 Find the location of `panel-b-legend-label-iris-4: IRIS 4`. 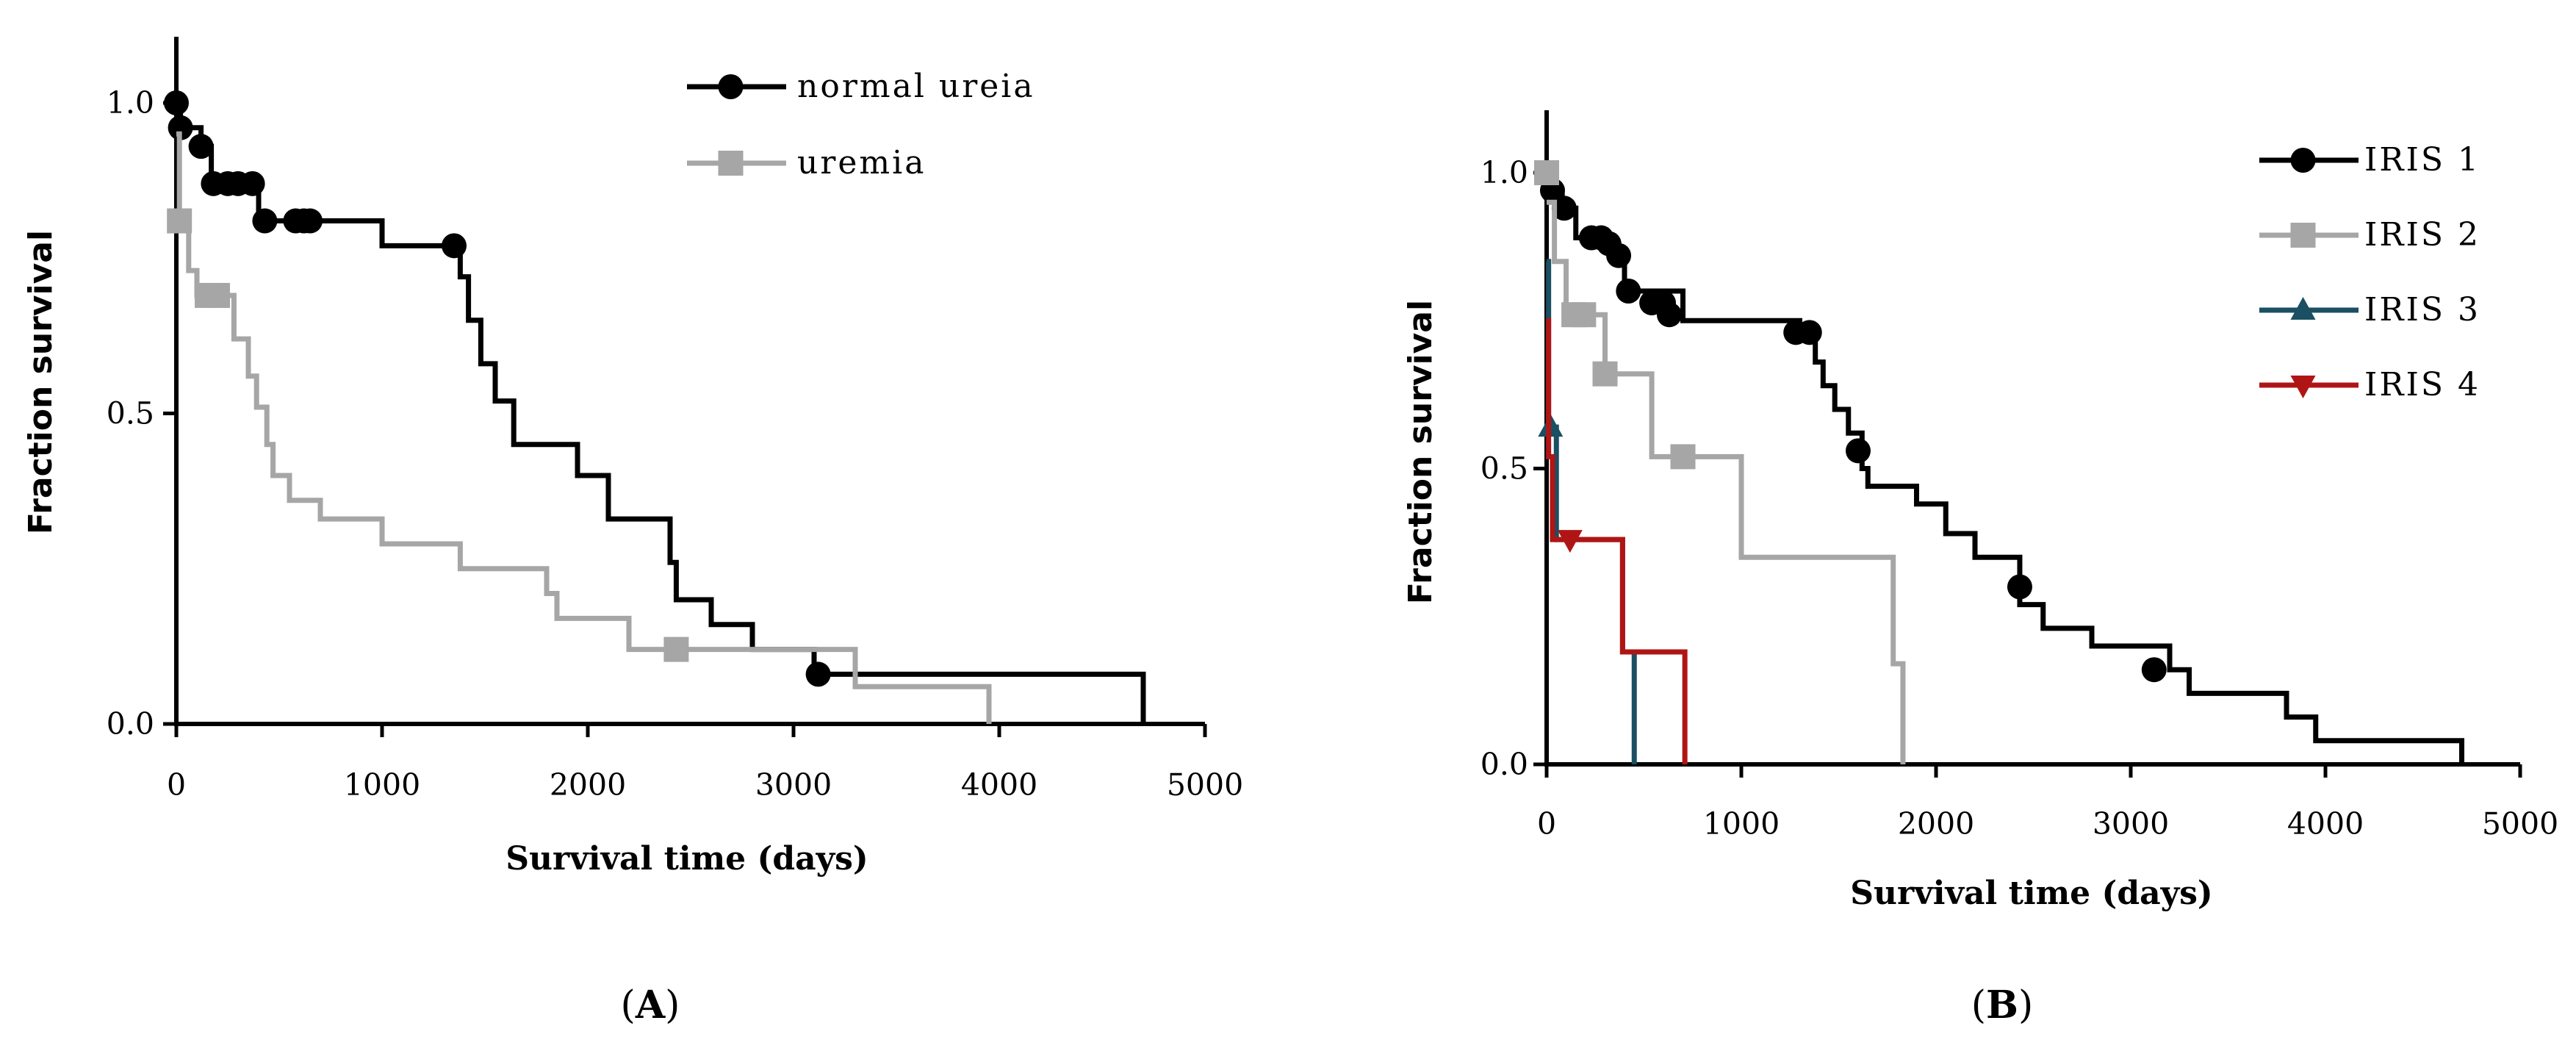

panel-b-legend-label-iris-4: IRIS 4 is located at coordinates (2422, 384).